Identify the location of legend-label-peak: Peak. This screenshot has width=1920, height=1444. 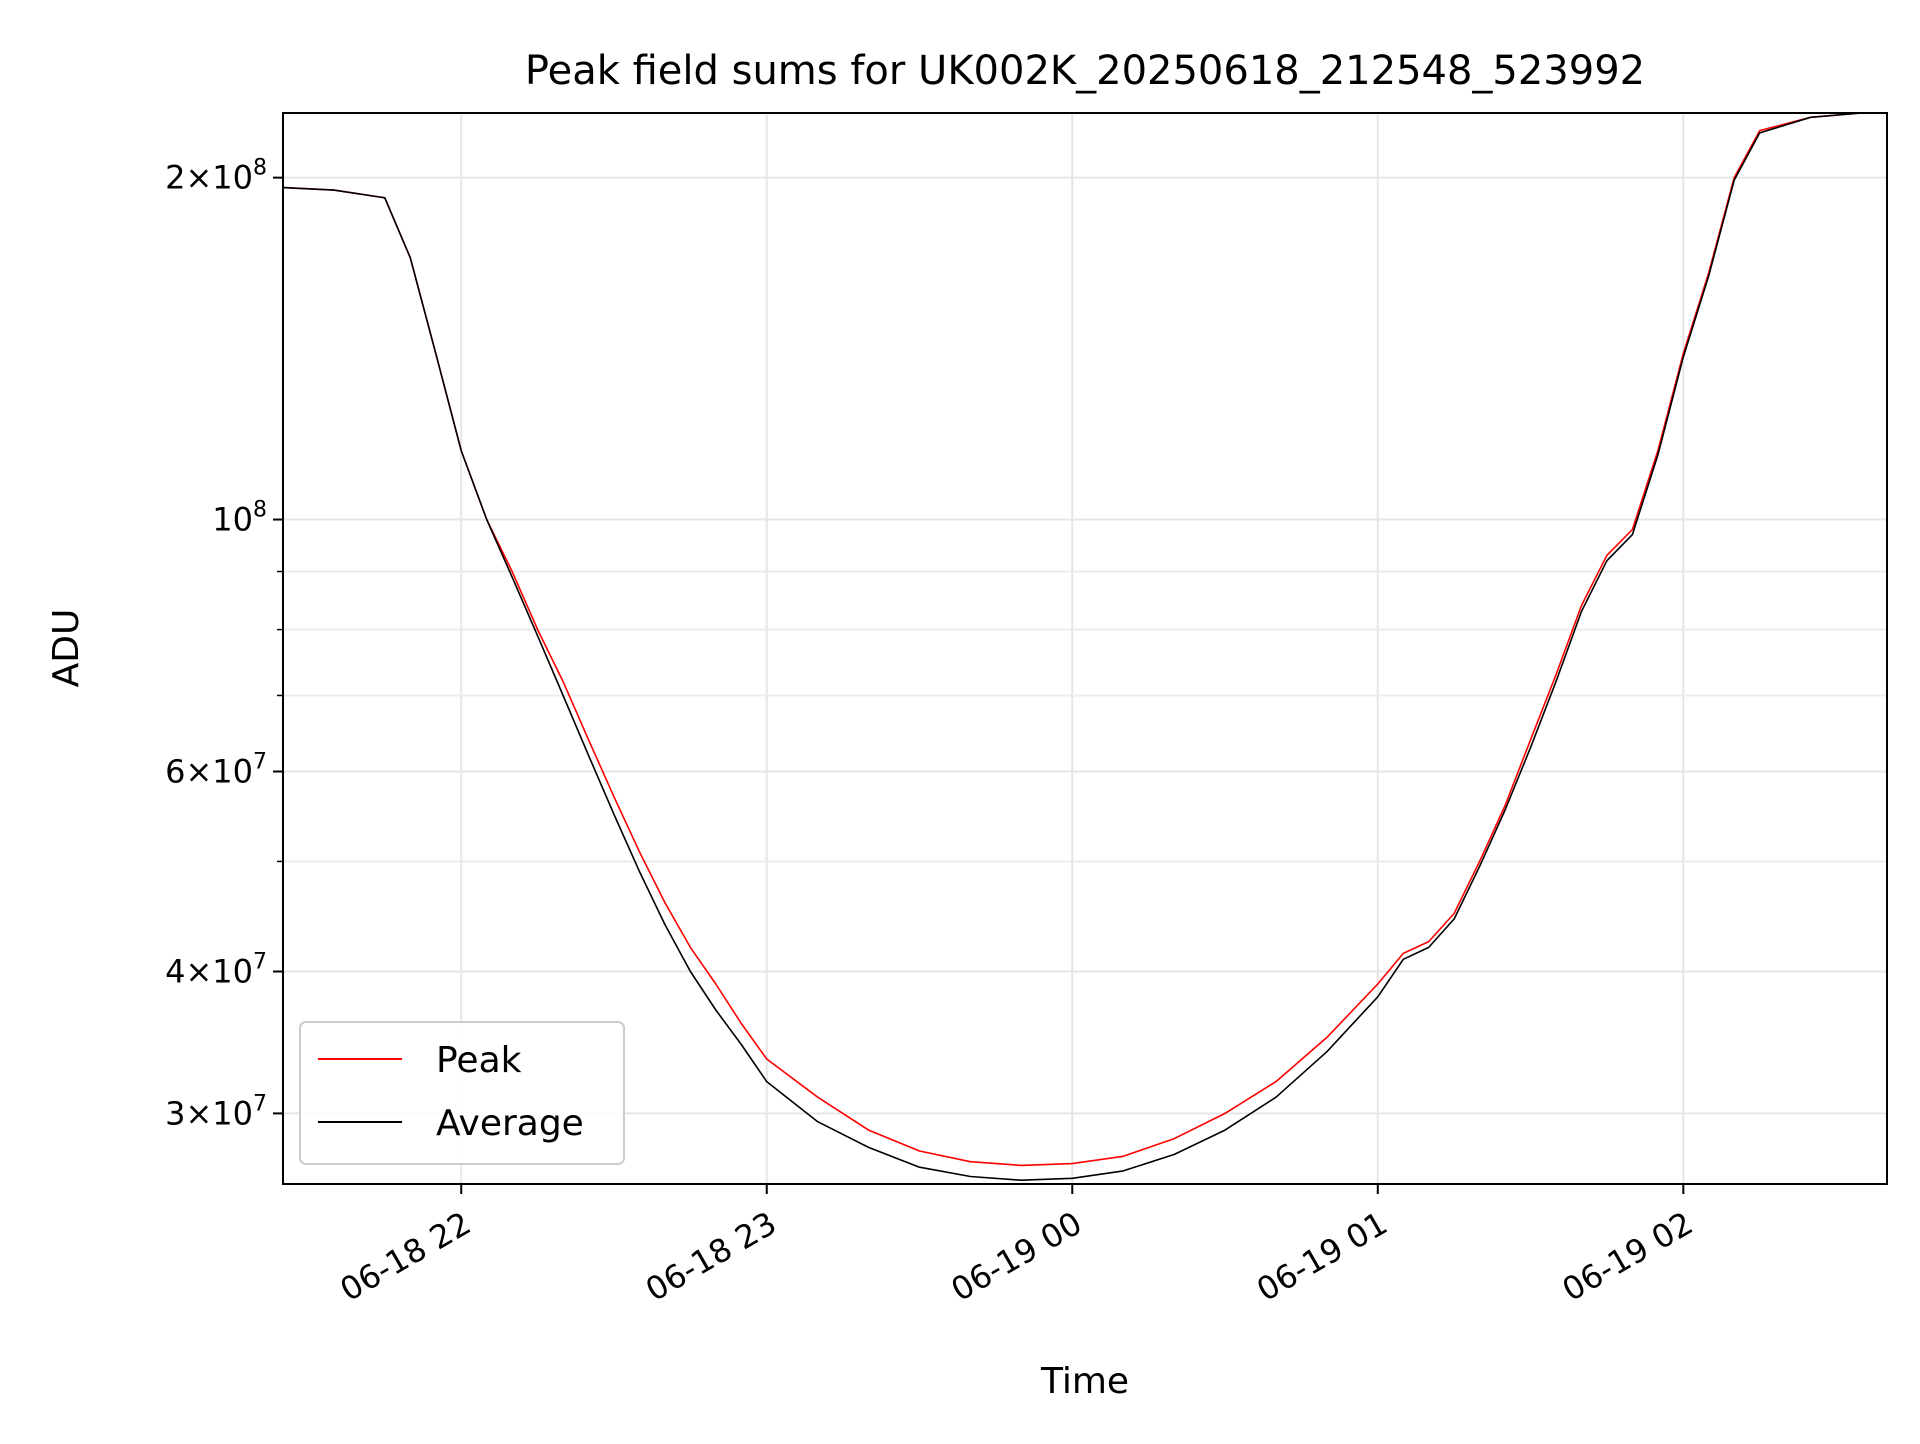
(479, 1060).